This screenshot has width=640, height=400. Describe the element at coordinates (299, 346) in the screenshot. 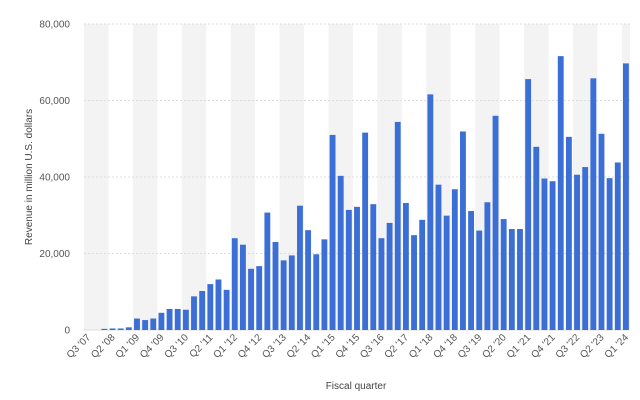

I see `x-tick-label: Q2 '14` at that location.